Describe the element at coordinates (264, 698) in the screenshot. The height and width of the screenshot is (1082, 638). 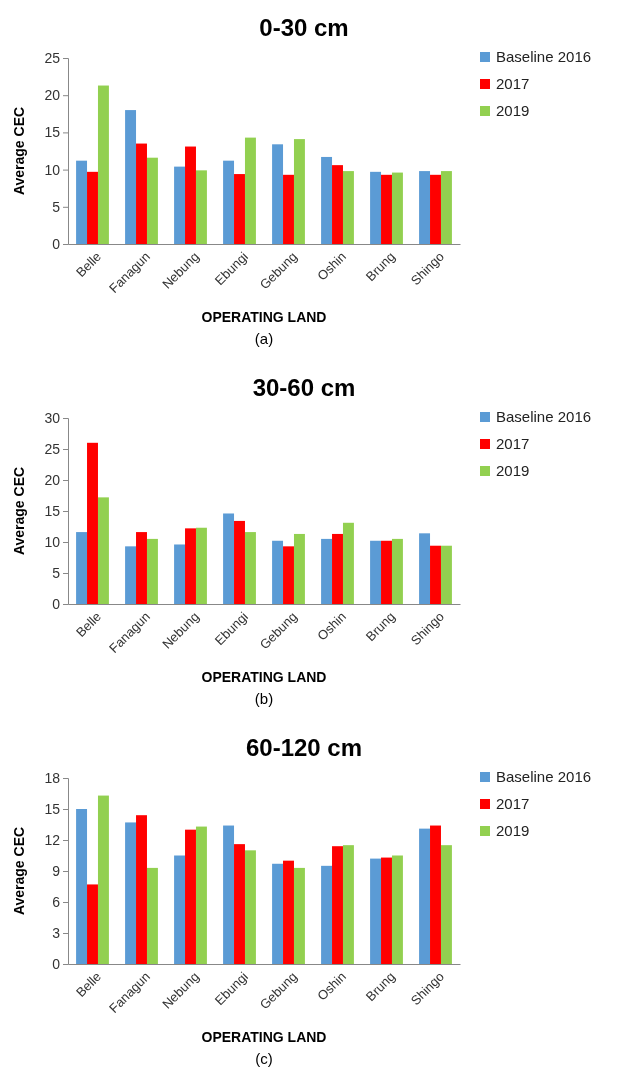
I see `text: (b)` at that location.